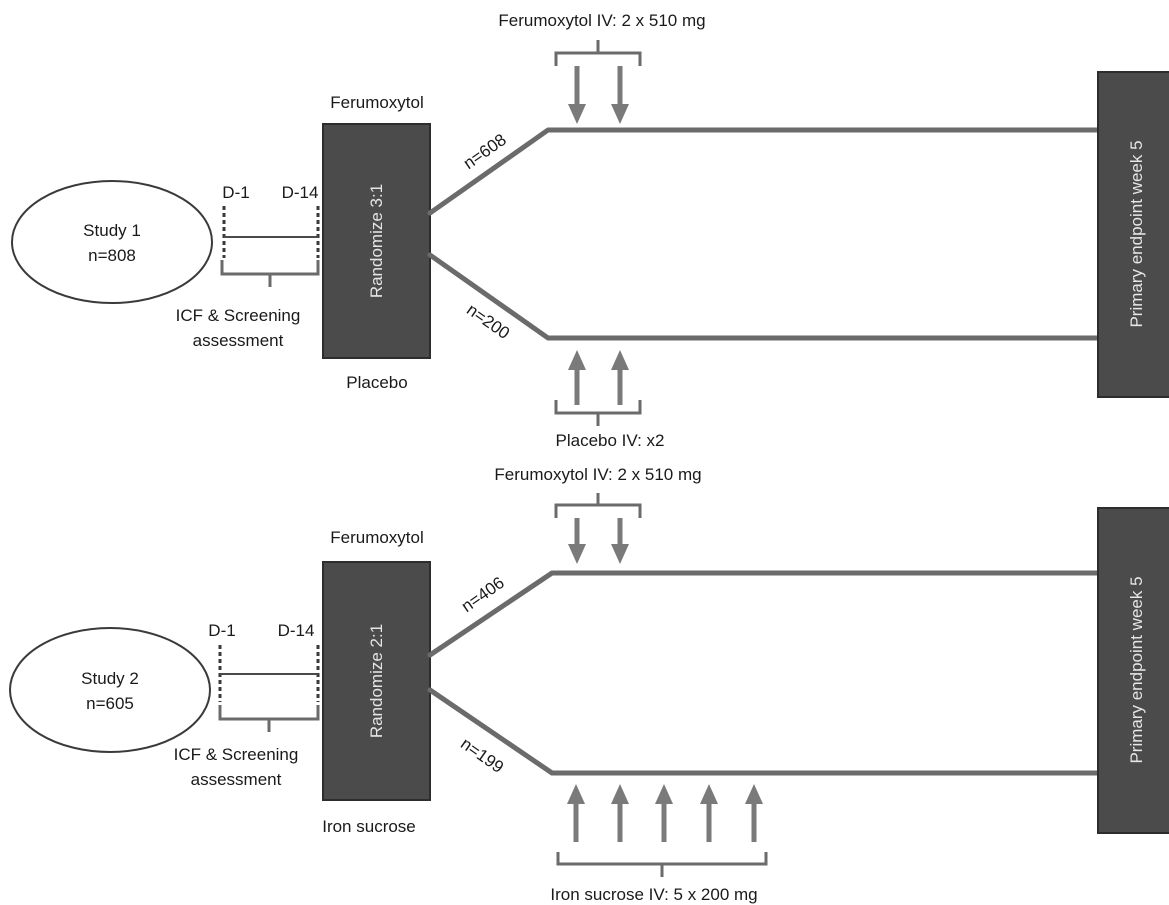 This screenshot has height=905, width=1169. I want to click on study-1-screening-label-2: assessment, so click(238, 340).